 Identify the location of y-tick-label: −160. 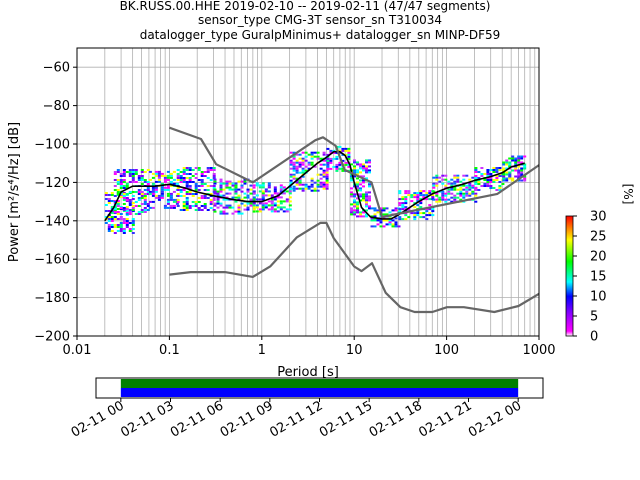
(52, 260).